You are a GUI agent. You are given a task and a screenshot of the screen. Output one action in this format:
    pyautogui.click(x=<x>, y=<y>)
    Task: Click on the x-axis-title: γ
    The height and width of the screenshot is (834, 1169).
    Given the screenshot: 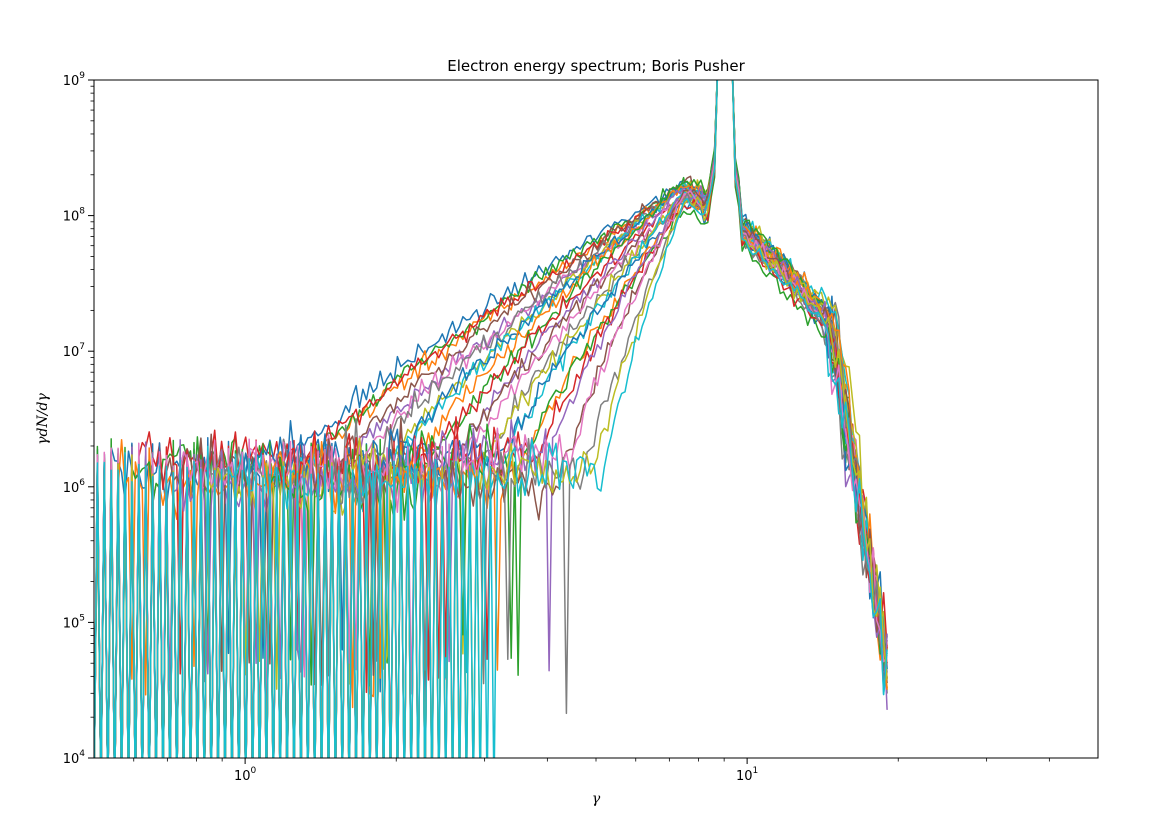 What is the action you would take?
    pyautogui.click(x=596, y=799)
    